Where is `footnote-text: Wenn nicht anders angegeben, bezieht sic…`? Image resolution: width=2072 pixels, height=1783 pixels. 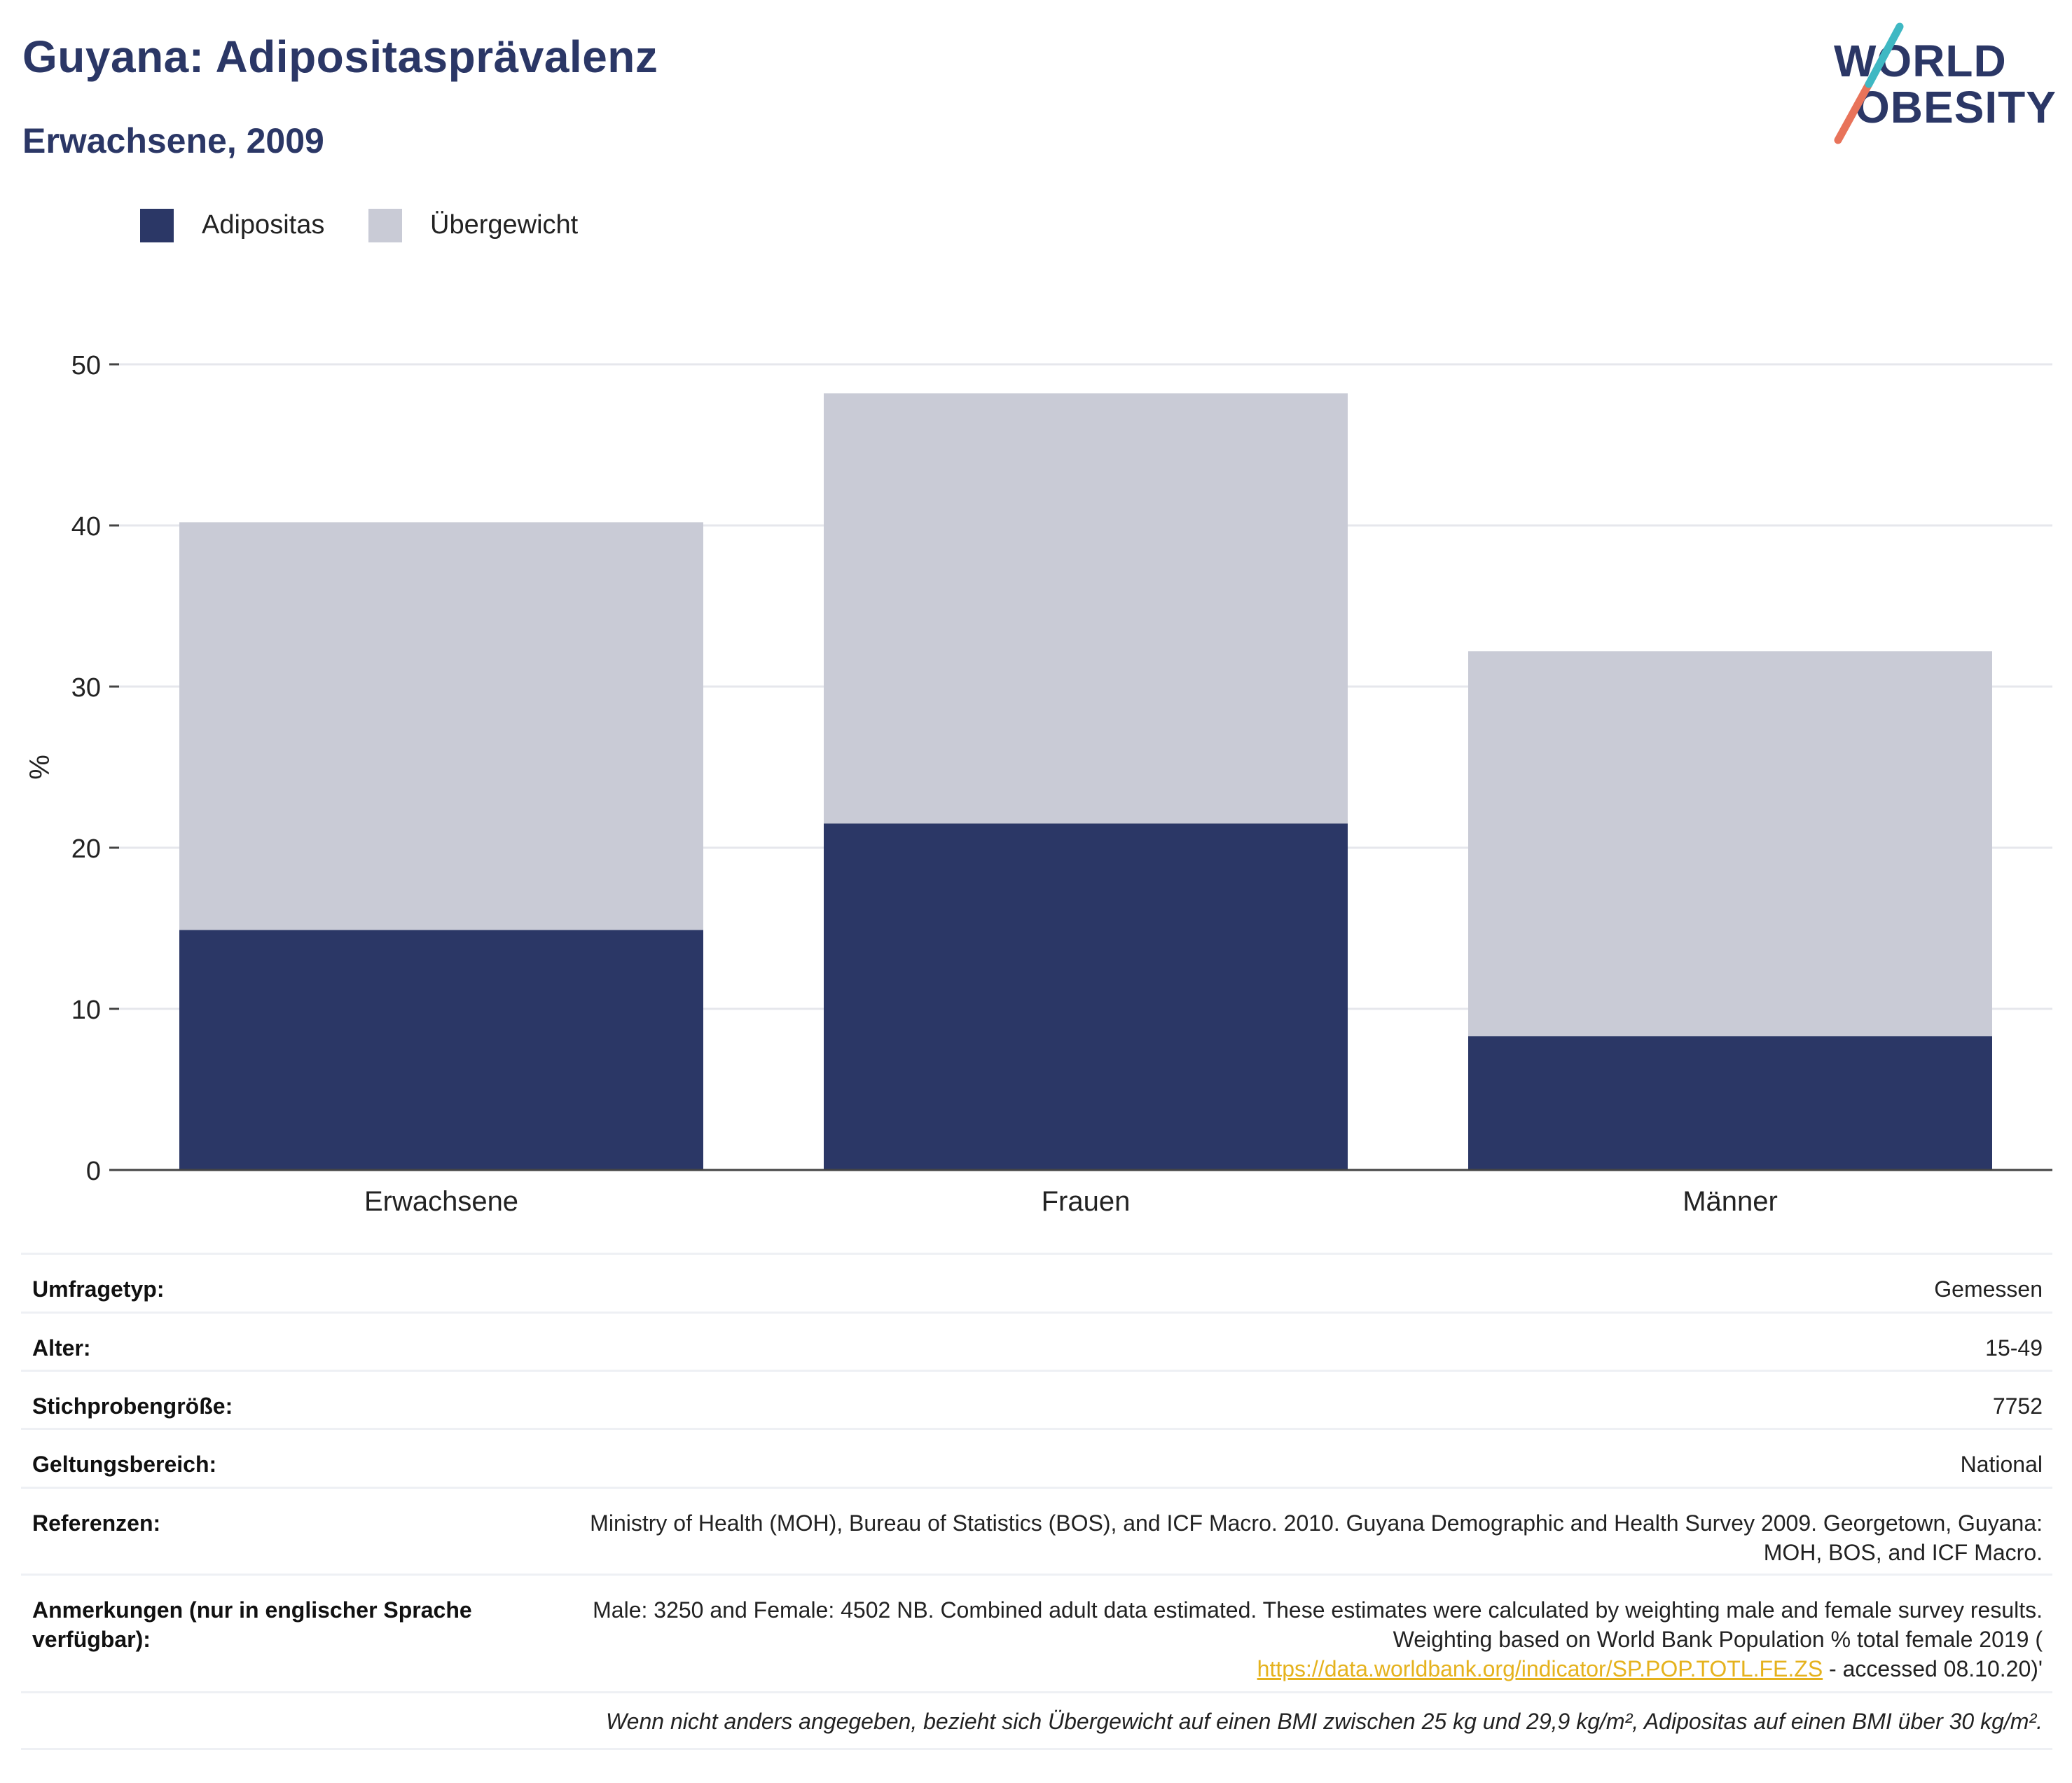 footnote-text: Wenn nicht anders angegeben, bezieht sic… is located at coordinates (1325, 1721).